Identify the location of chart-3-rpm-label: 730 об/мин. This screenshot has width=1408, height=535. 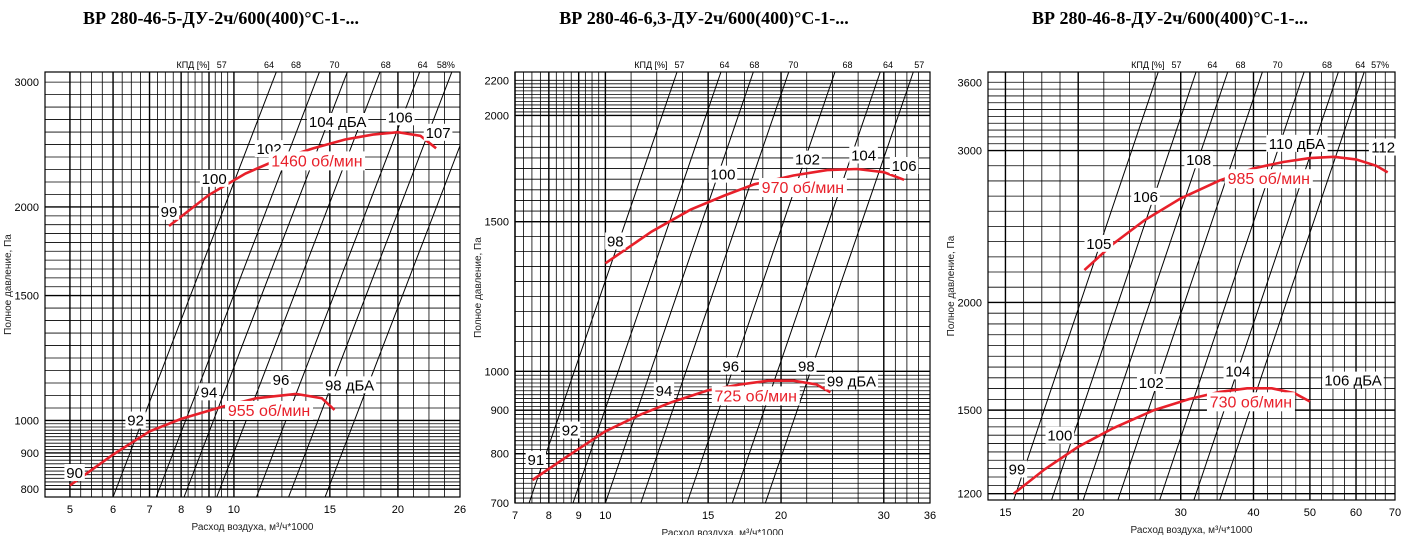
(1251, 402).